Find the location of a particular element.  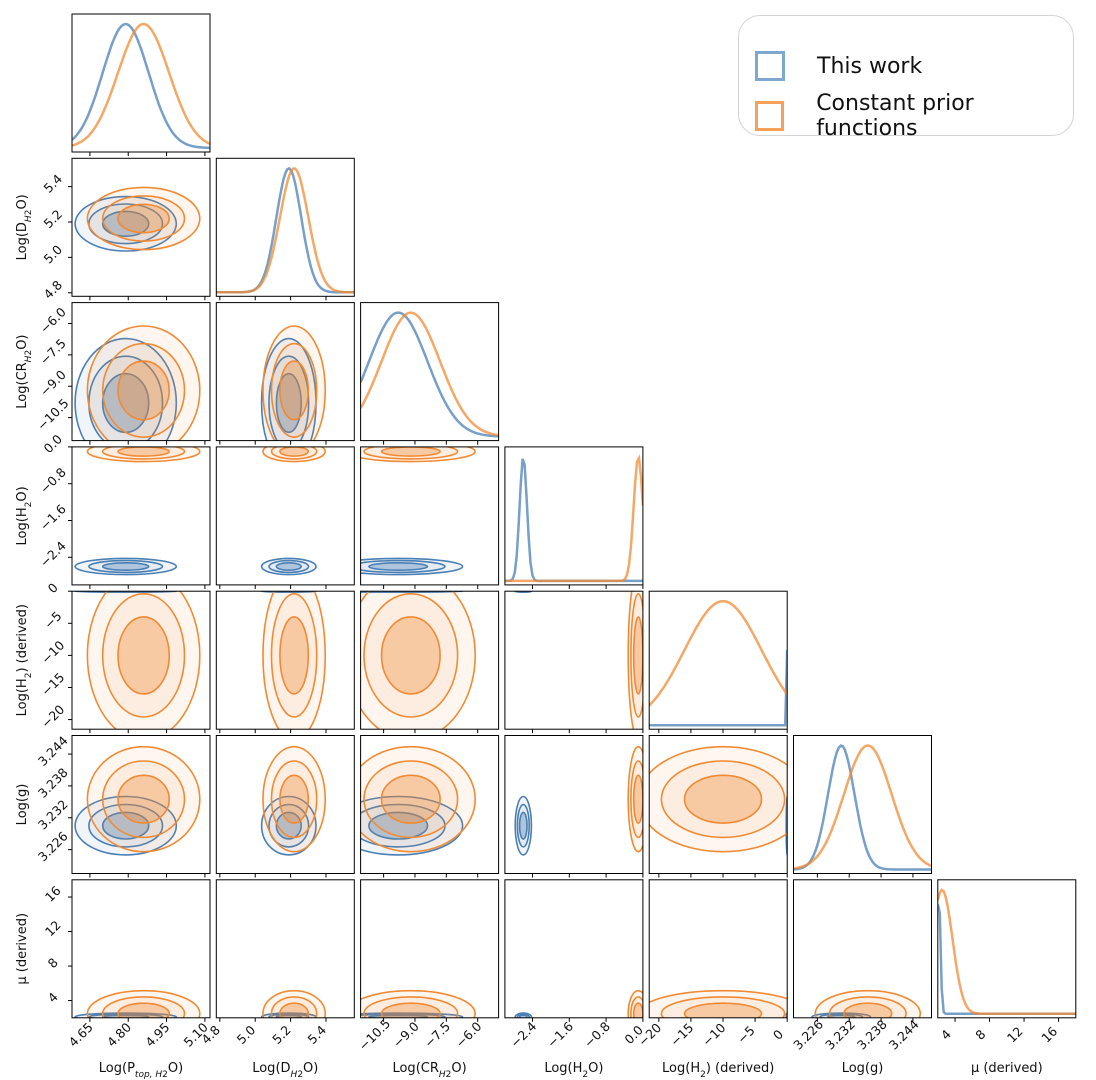

marginal-crh2o-constant-prior is located at coordinates (429, 374).